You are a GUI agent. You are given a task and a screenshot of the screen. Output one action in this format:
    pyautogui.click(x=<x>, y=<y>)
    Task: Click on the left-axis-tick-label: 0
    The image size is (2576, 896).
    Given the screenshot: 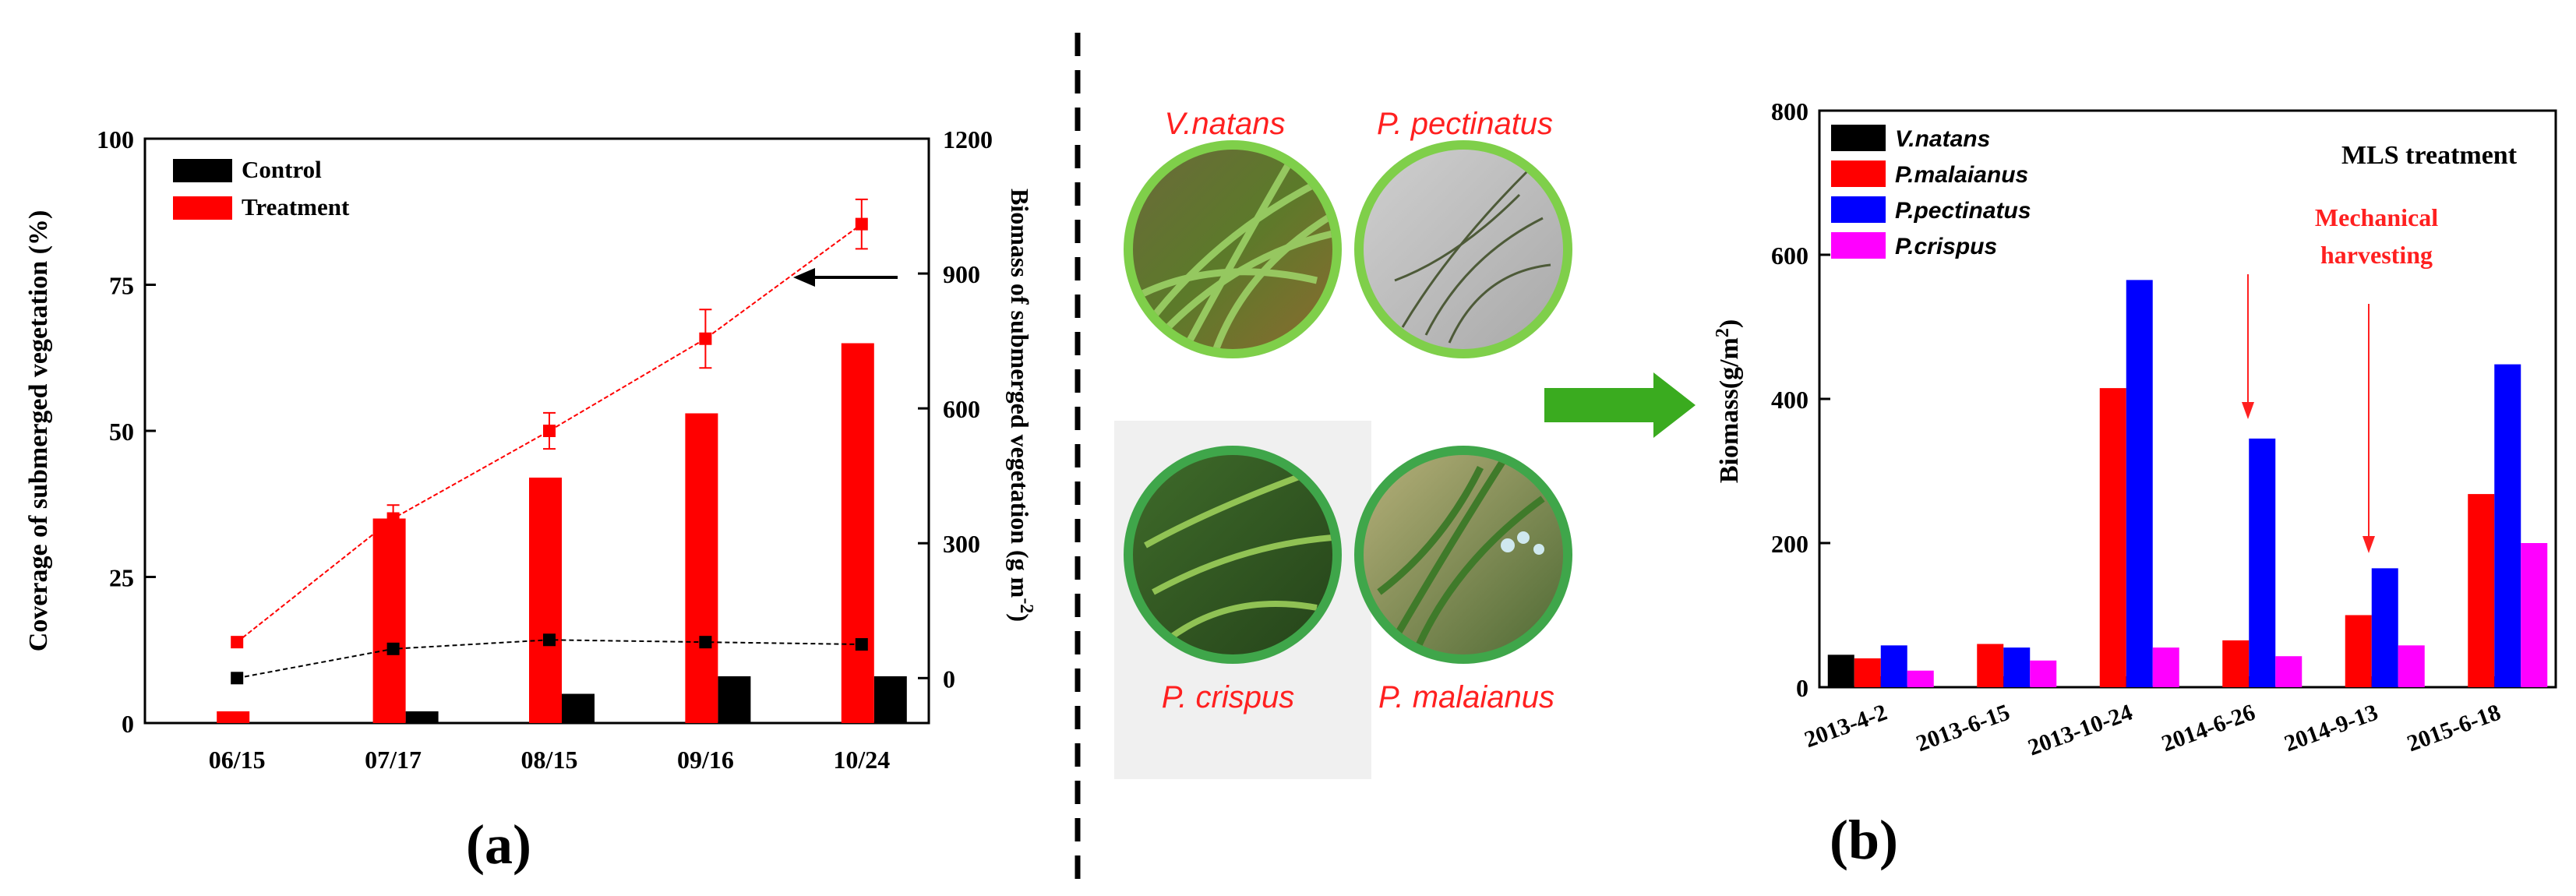 What is the action you would take?
    pyautogui.click(x=128, y=724)
    